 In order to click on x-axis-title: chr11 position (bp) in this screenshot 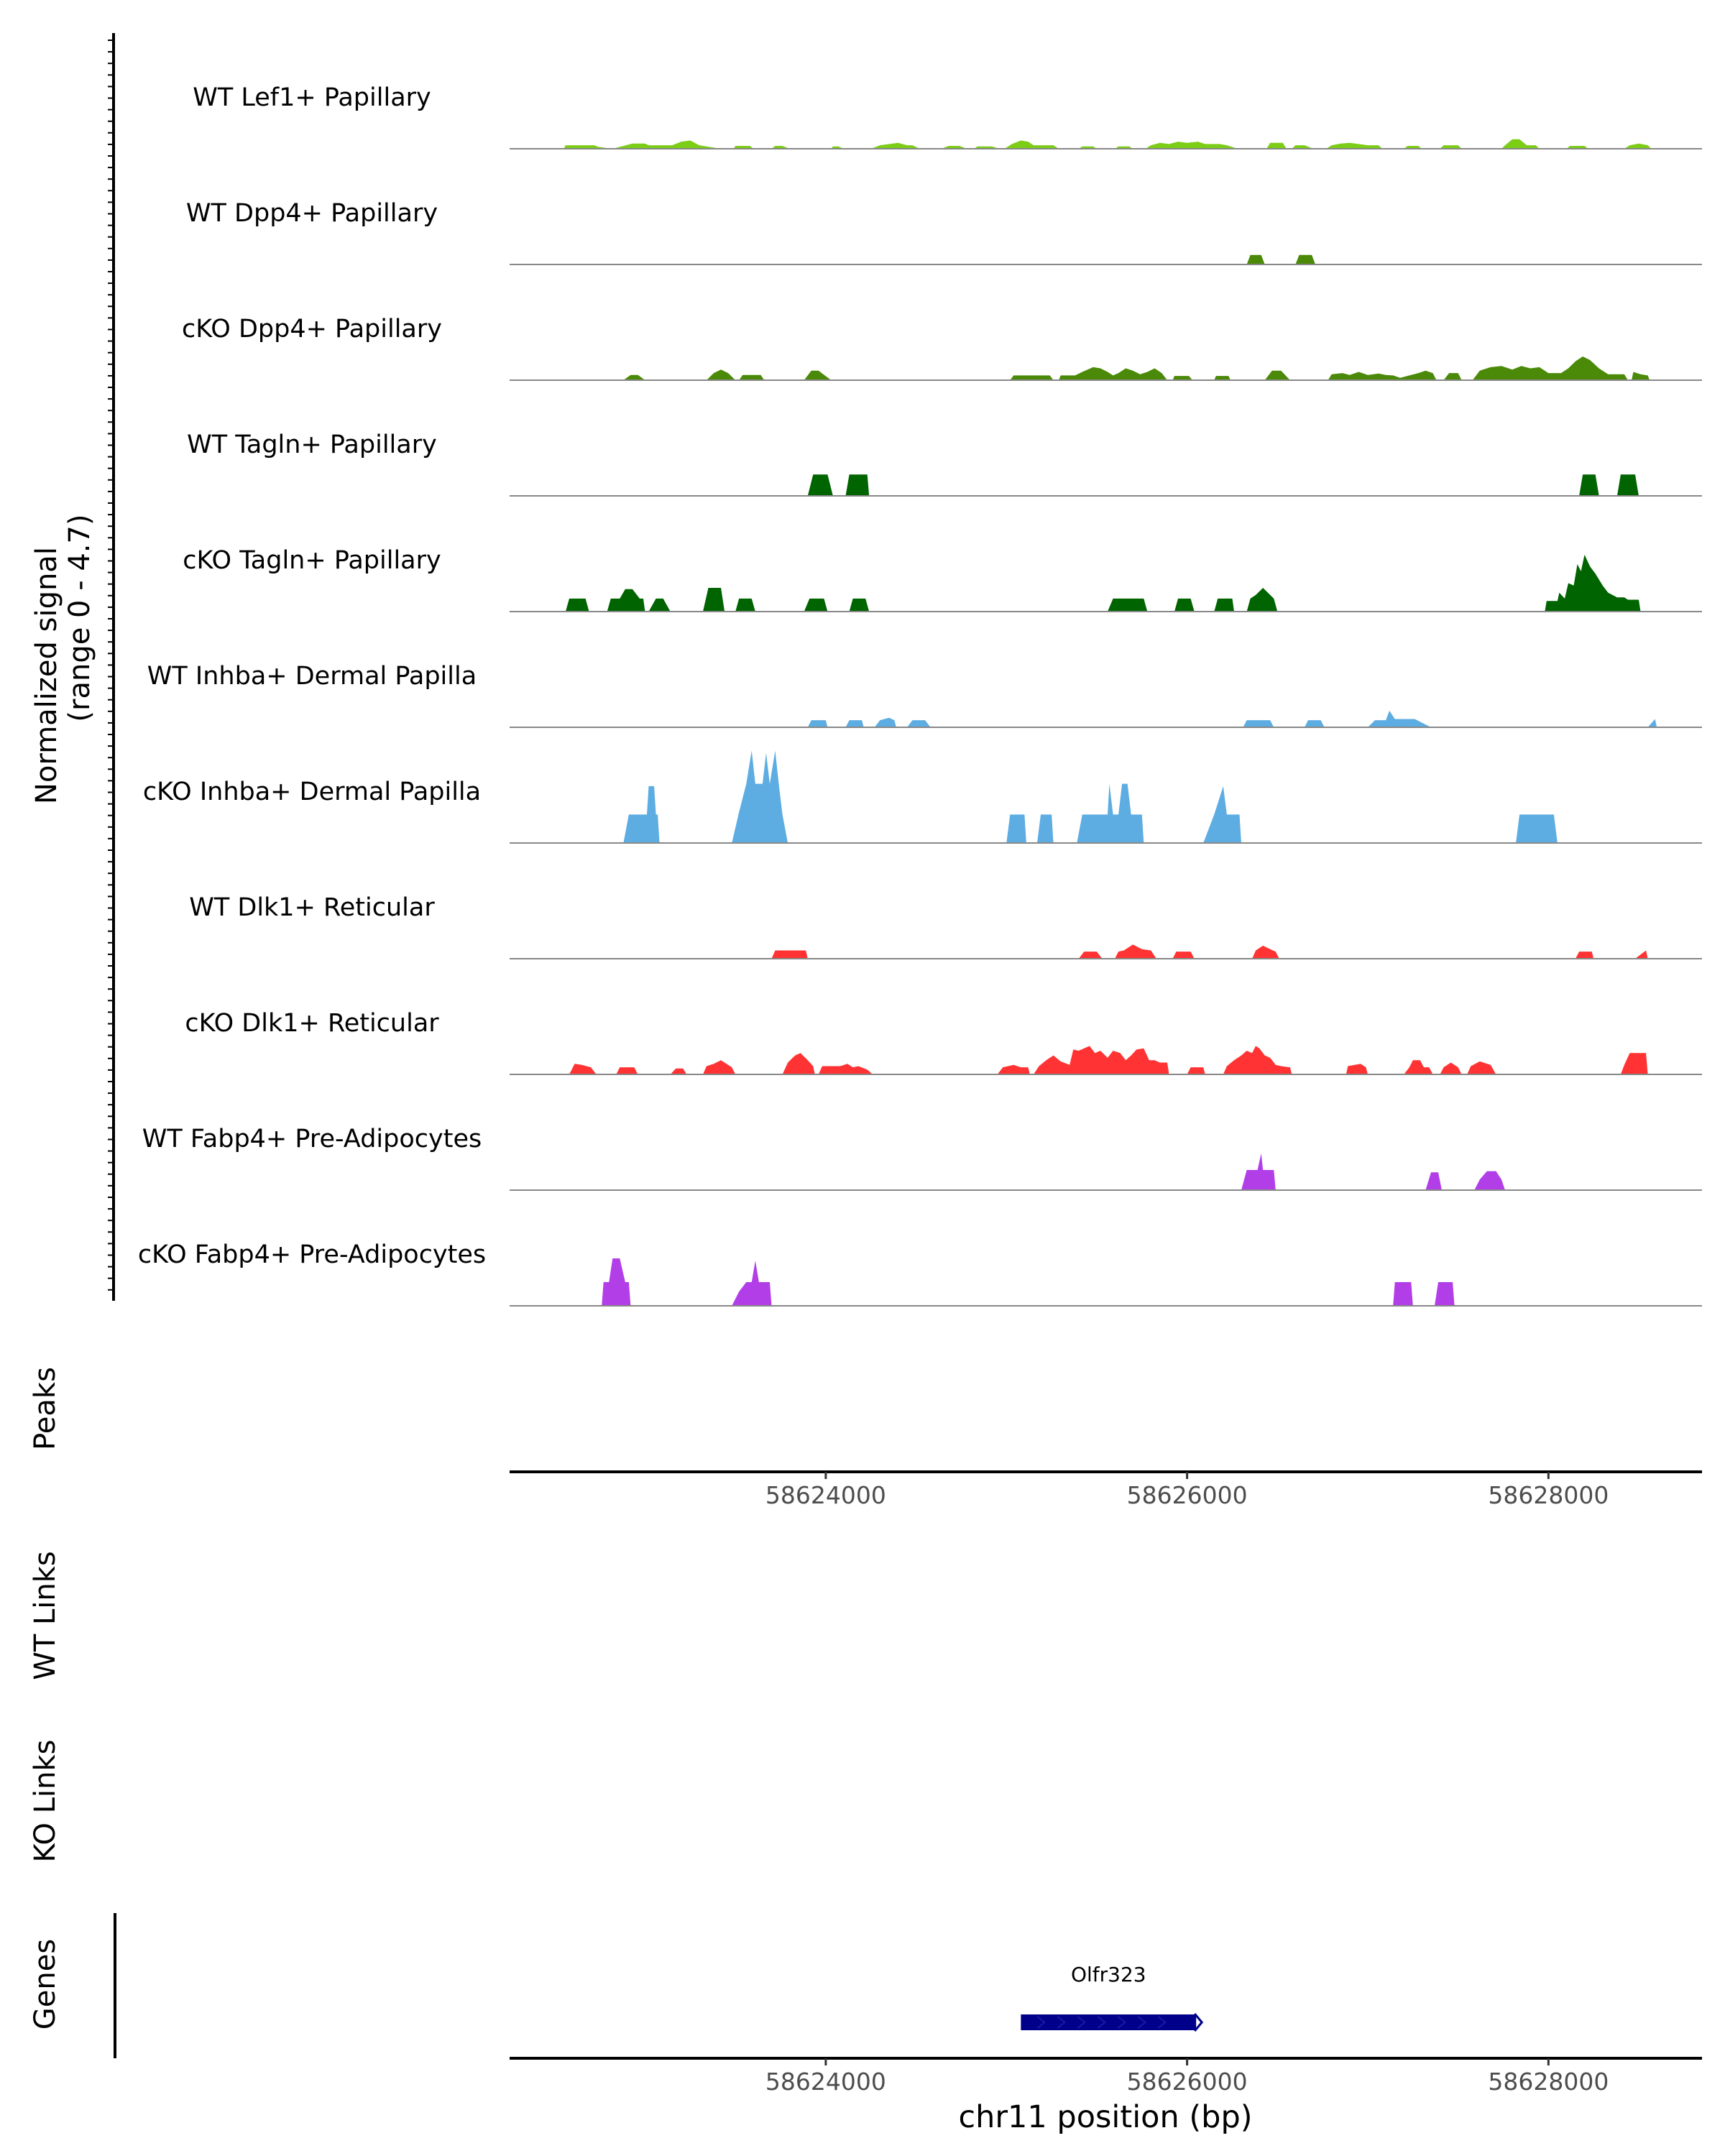, I will do `click(1105, 2117)`.